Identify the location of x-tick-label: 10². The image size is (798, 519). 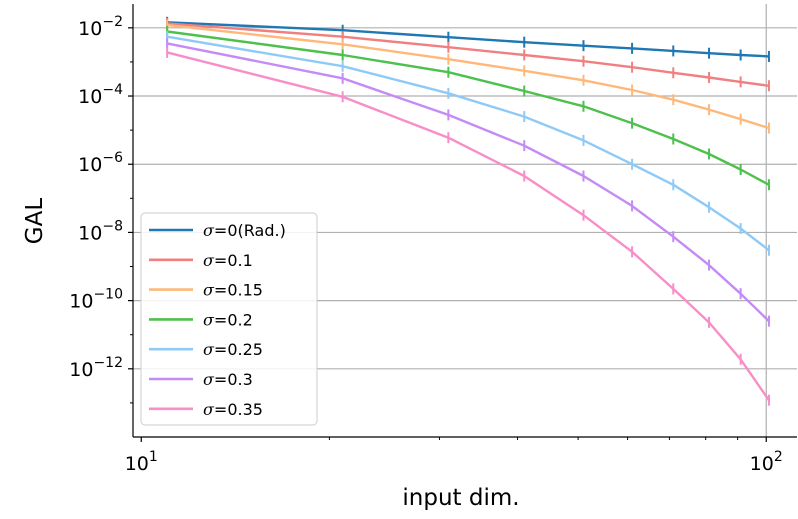
(766, 462).